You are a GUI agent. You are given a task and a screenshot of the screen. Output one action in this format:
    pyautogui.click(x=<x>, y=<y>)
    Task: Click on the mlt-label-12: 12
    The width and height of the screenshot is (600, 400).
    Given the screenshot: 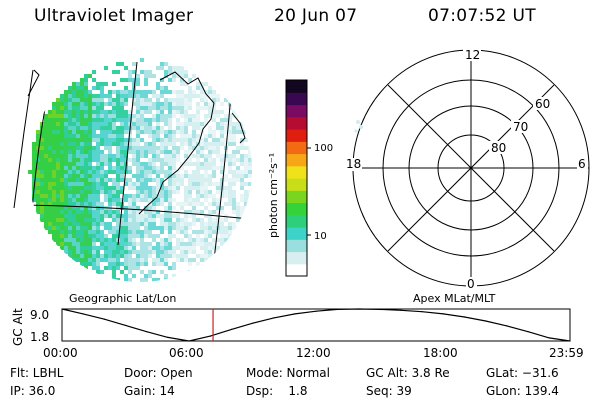 What is the action you would take?
    pyautogui.click(x=472, y=55)
    